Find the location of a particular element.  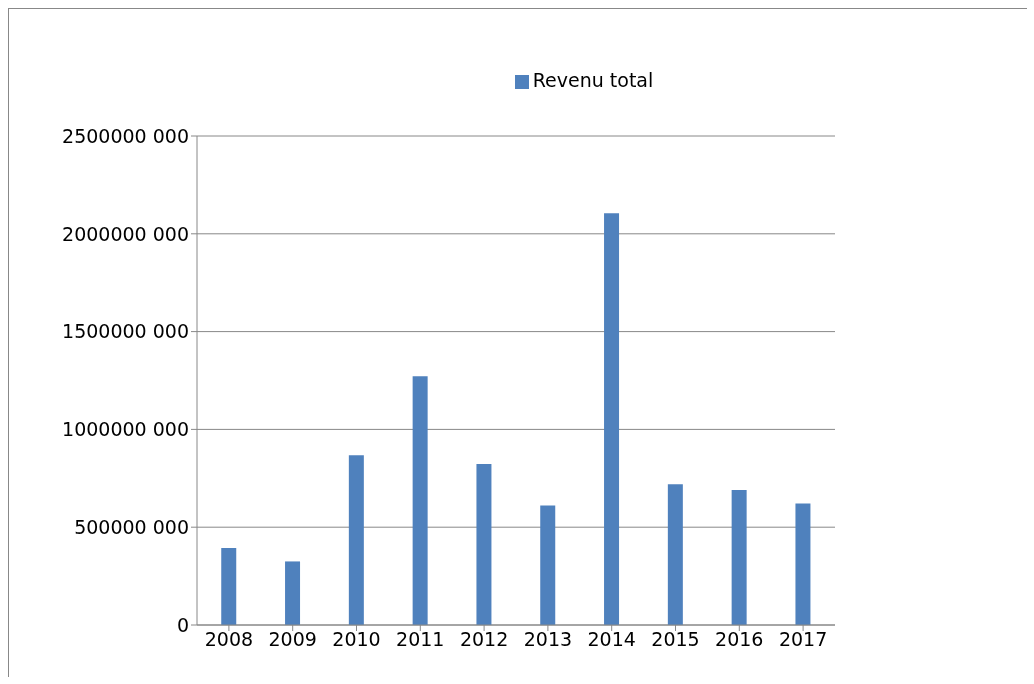

x-tick-label: 2011 is located at coordinates (420, 639).